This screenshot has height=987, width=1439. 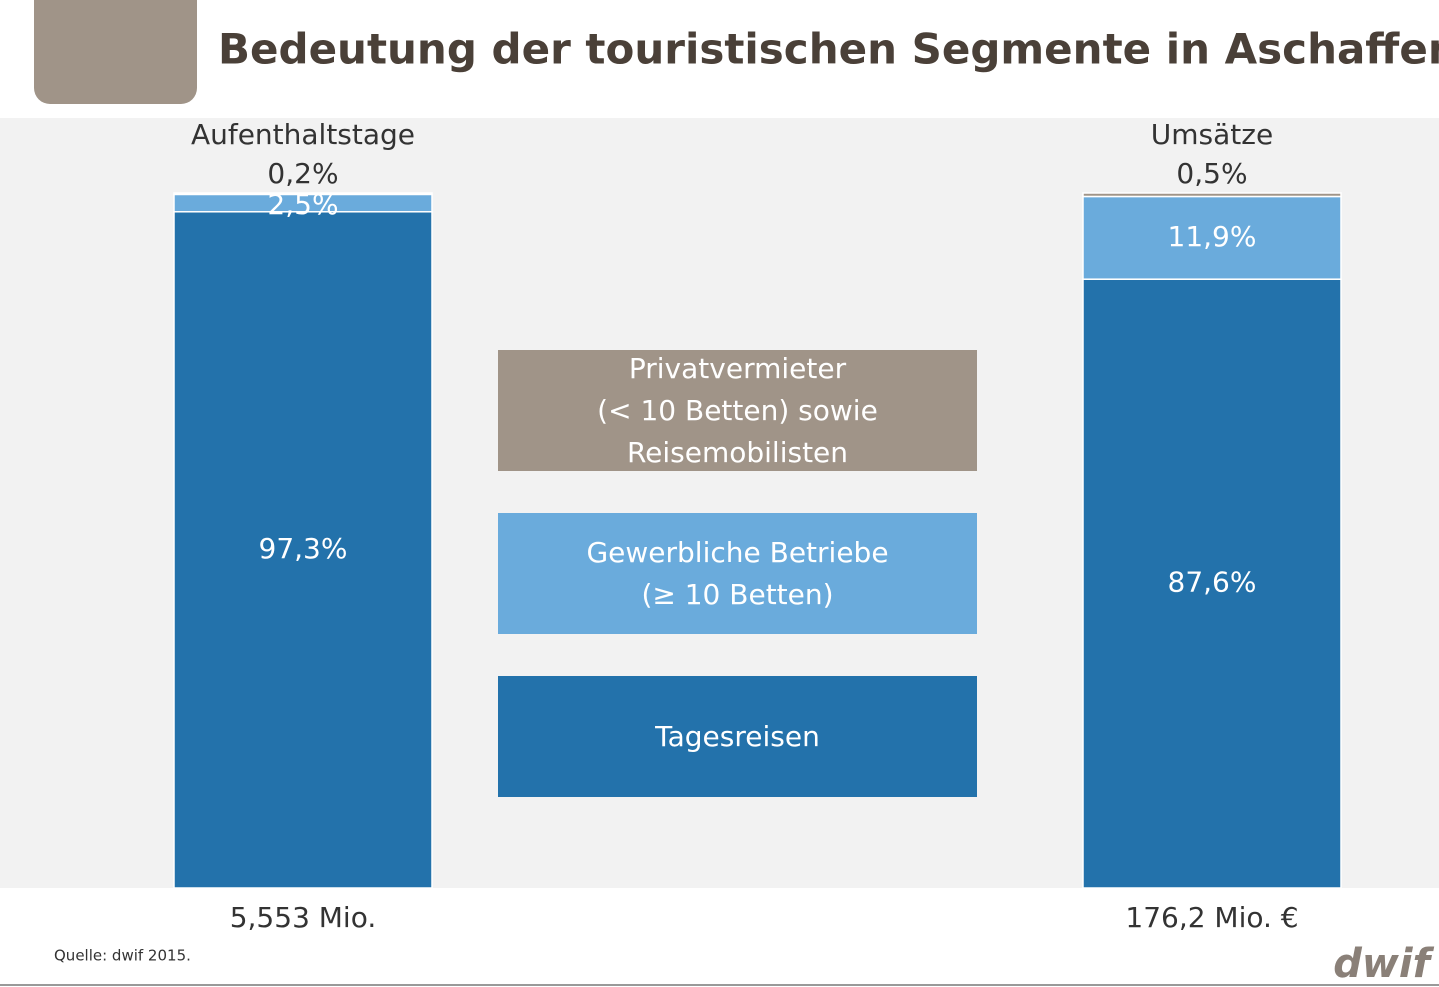 I want to click on value-label: 97,3%, so click(x=303, y=548).